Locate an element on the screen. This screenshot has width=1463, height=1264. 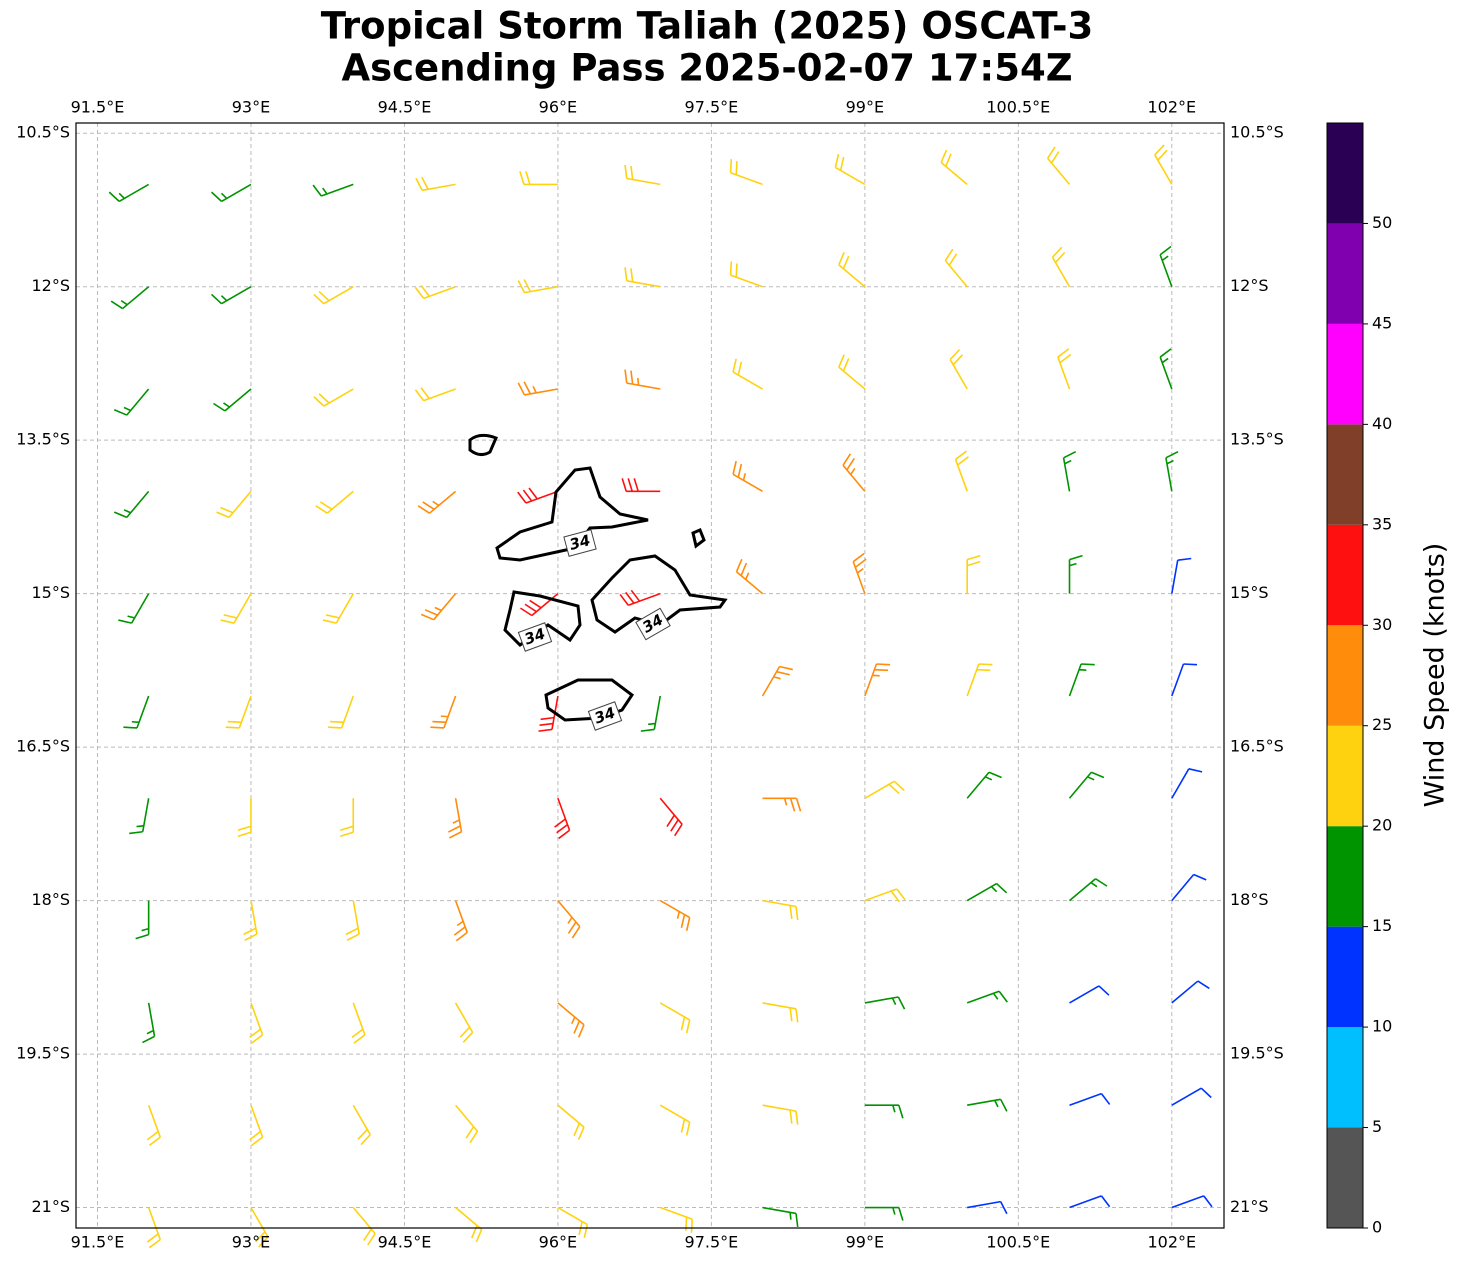
colorbar-label: Wind Speed (knots) is located at coordinates (1435, 675).